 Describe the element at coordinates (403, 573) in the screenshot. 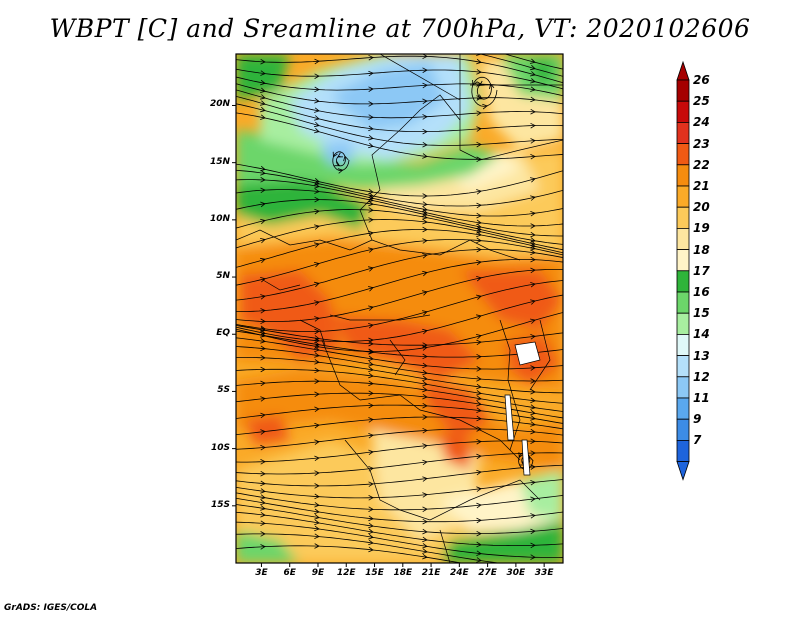

I see `lon-label: 18E` at that location.